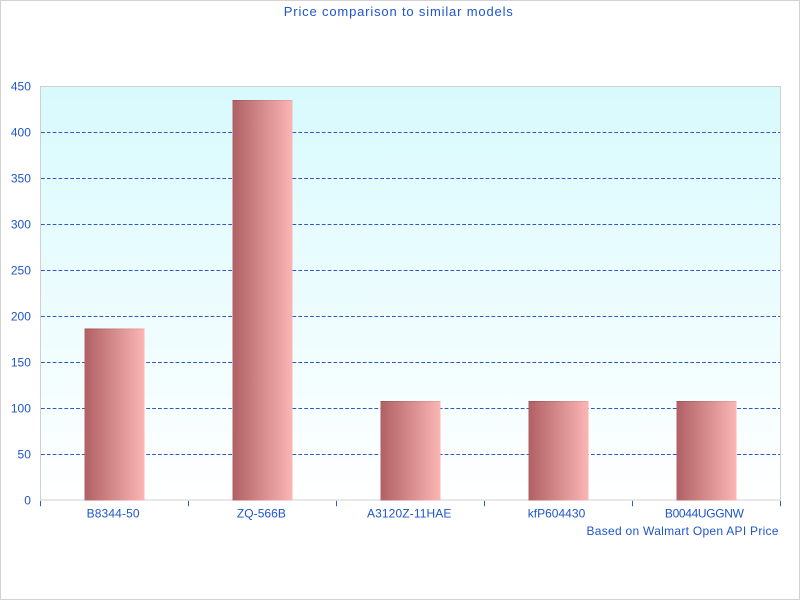 The width and height of the screenshot is (800, 600). I want to click on svg-text:Based on Walmart Open API Pric: Based on Walmart Open API Price, so click(683, 531).